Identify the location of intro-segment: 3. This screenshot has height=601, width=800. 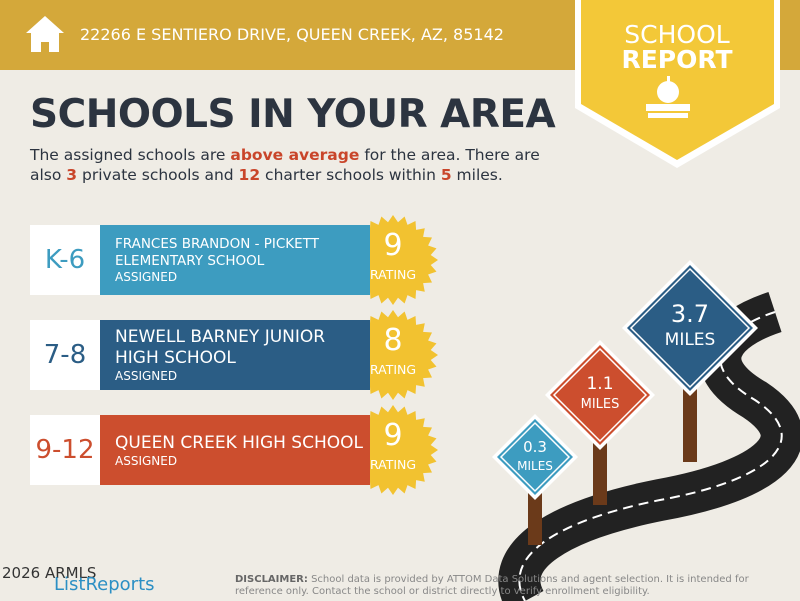
(72, 175).